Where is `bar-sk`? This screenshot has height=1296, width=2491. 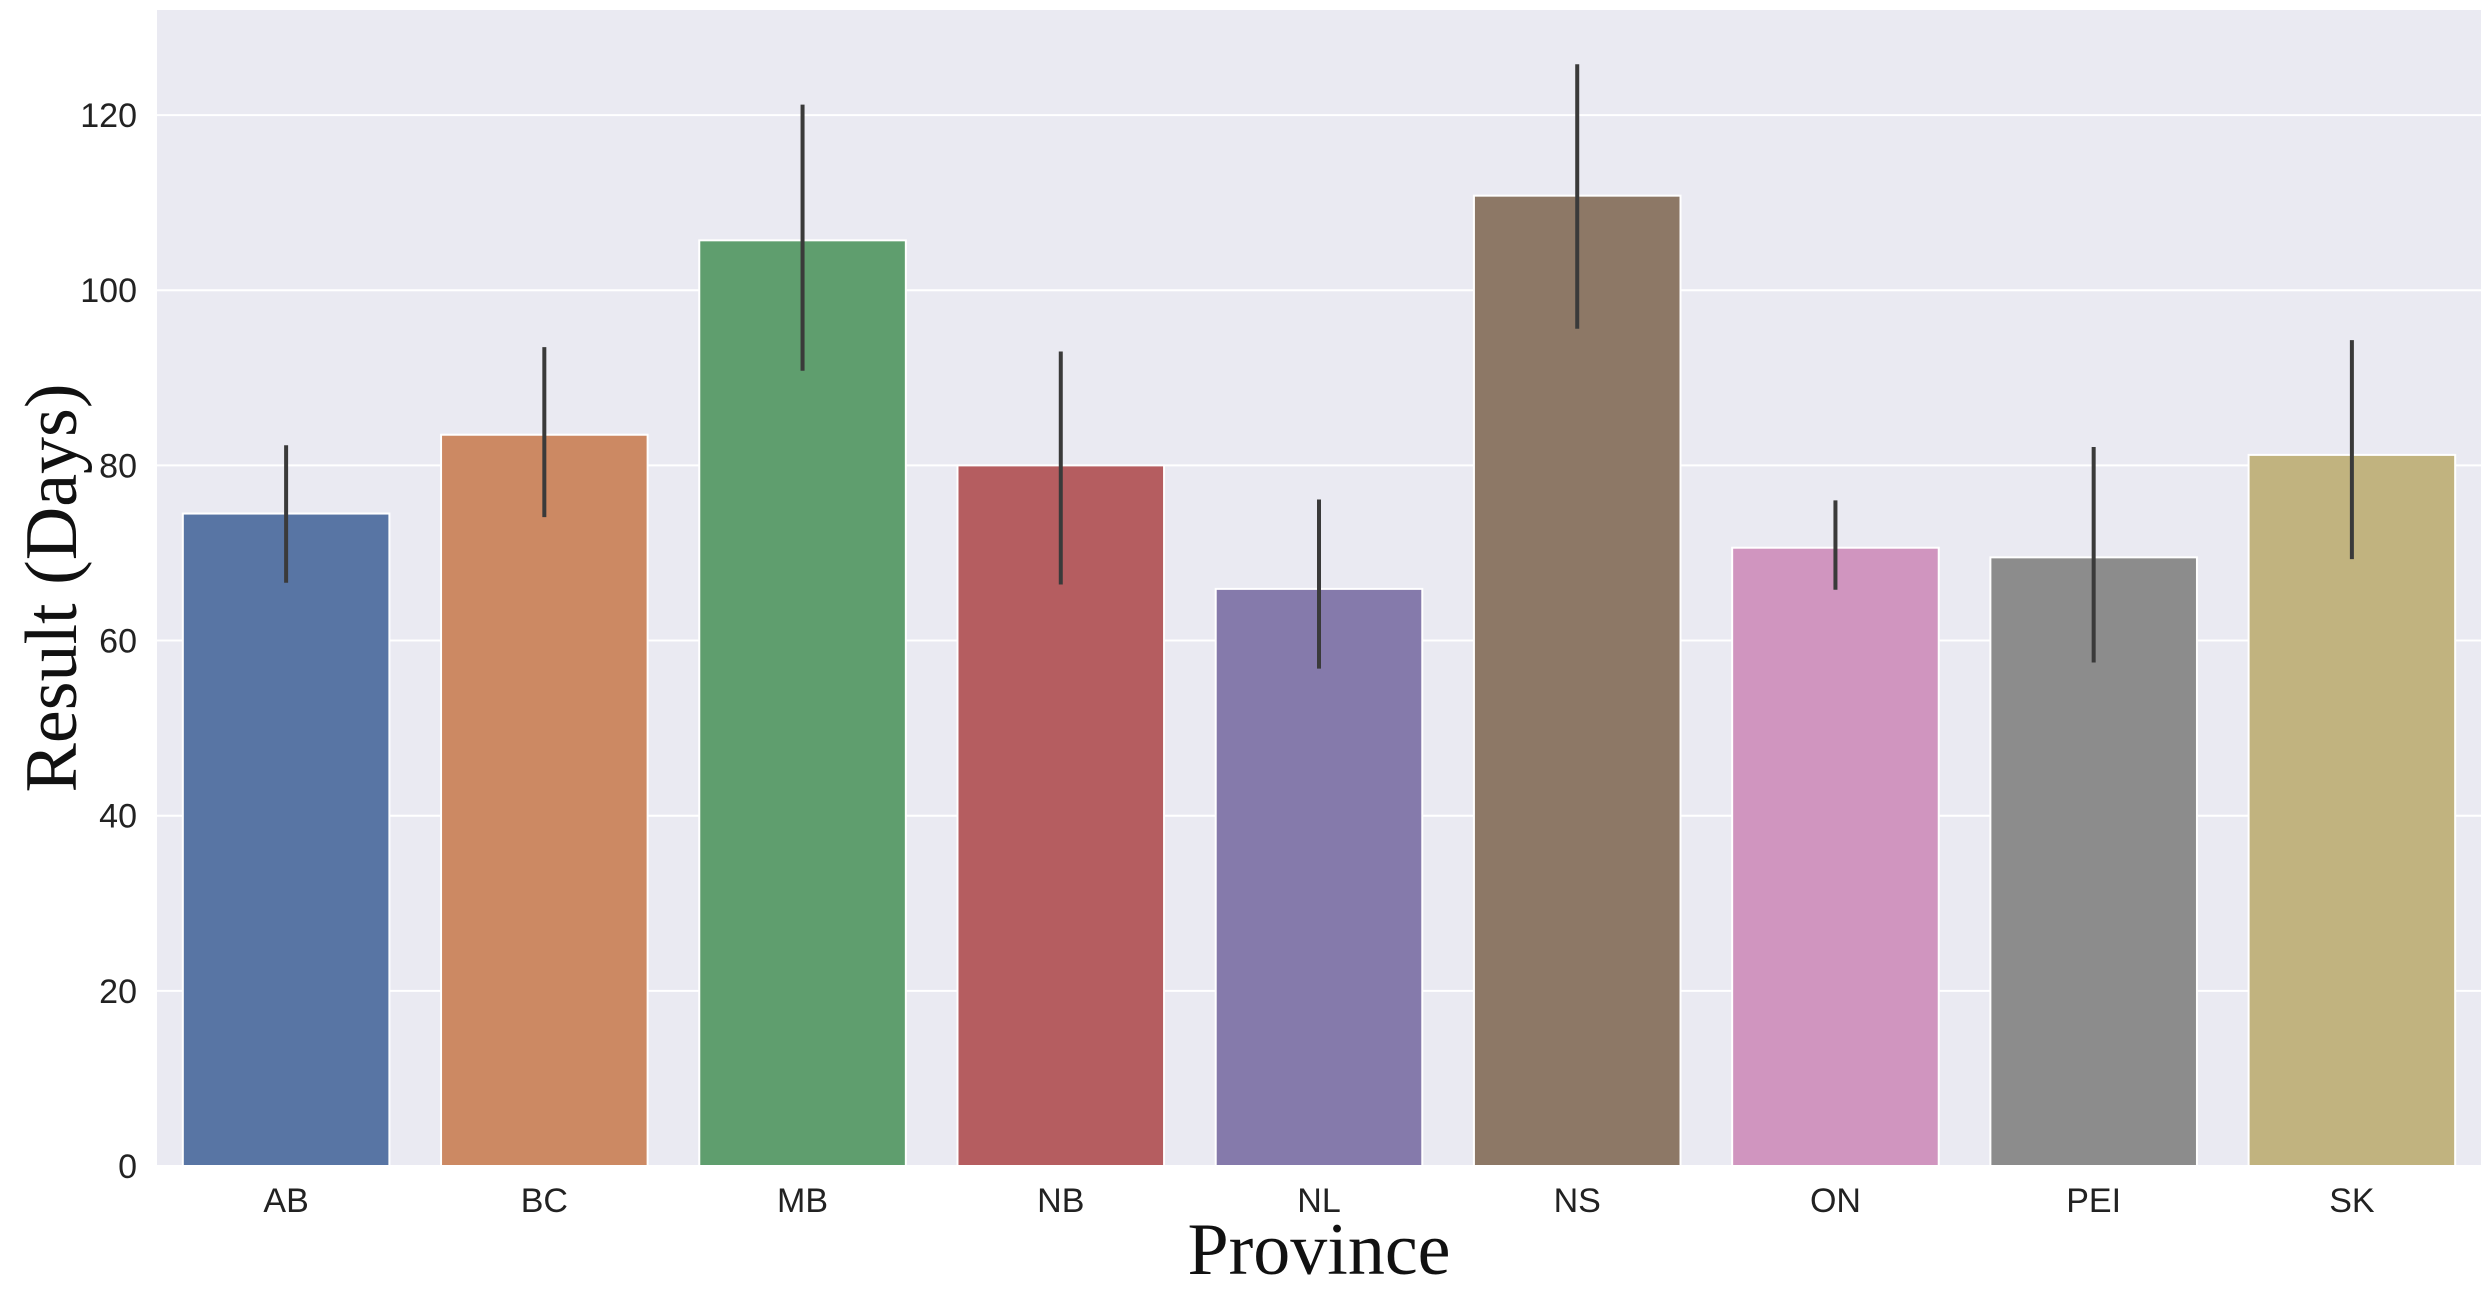 bar-sk is located at coordinates (2352, 810).